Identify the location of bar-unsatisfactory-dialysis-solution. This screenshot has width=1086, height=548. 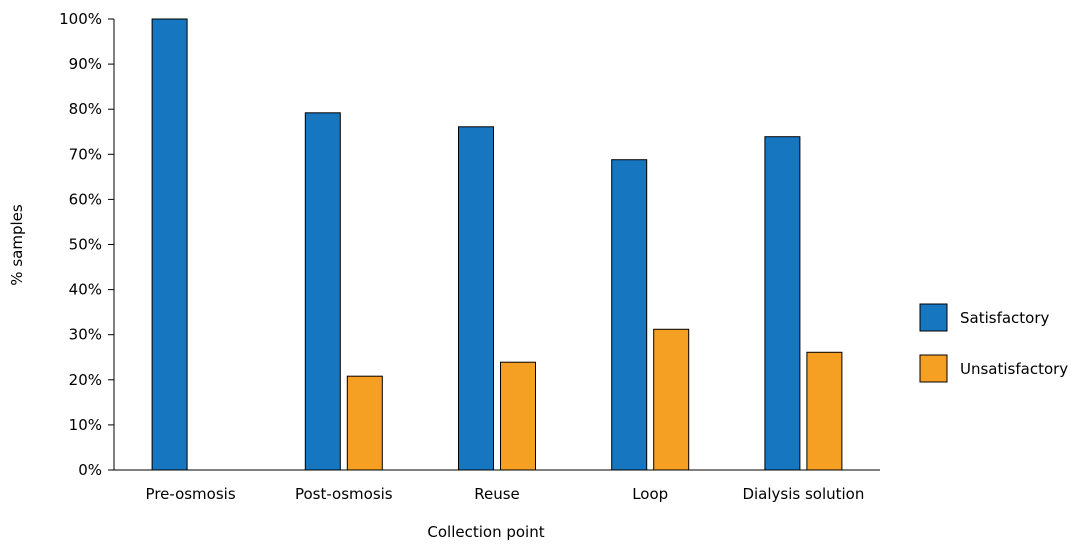
(824, 411).